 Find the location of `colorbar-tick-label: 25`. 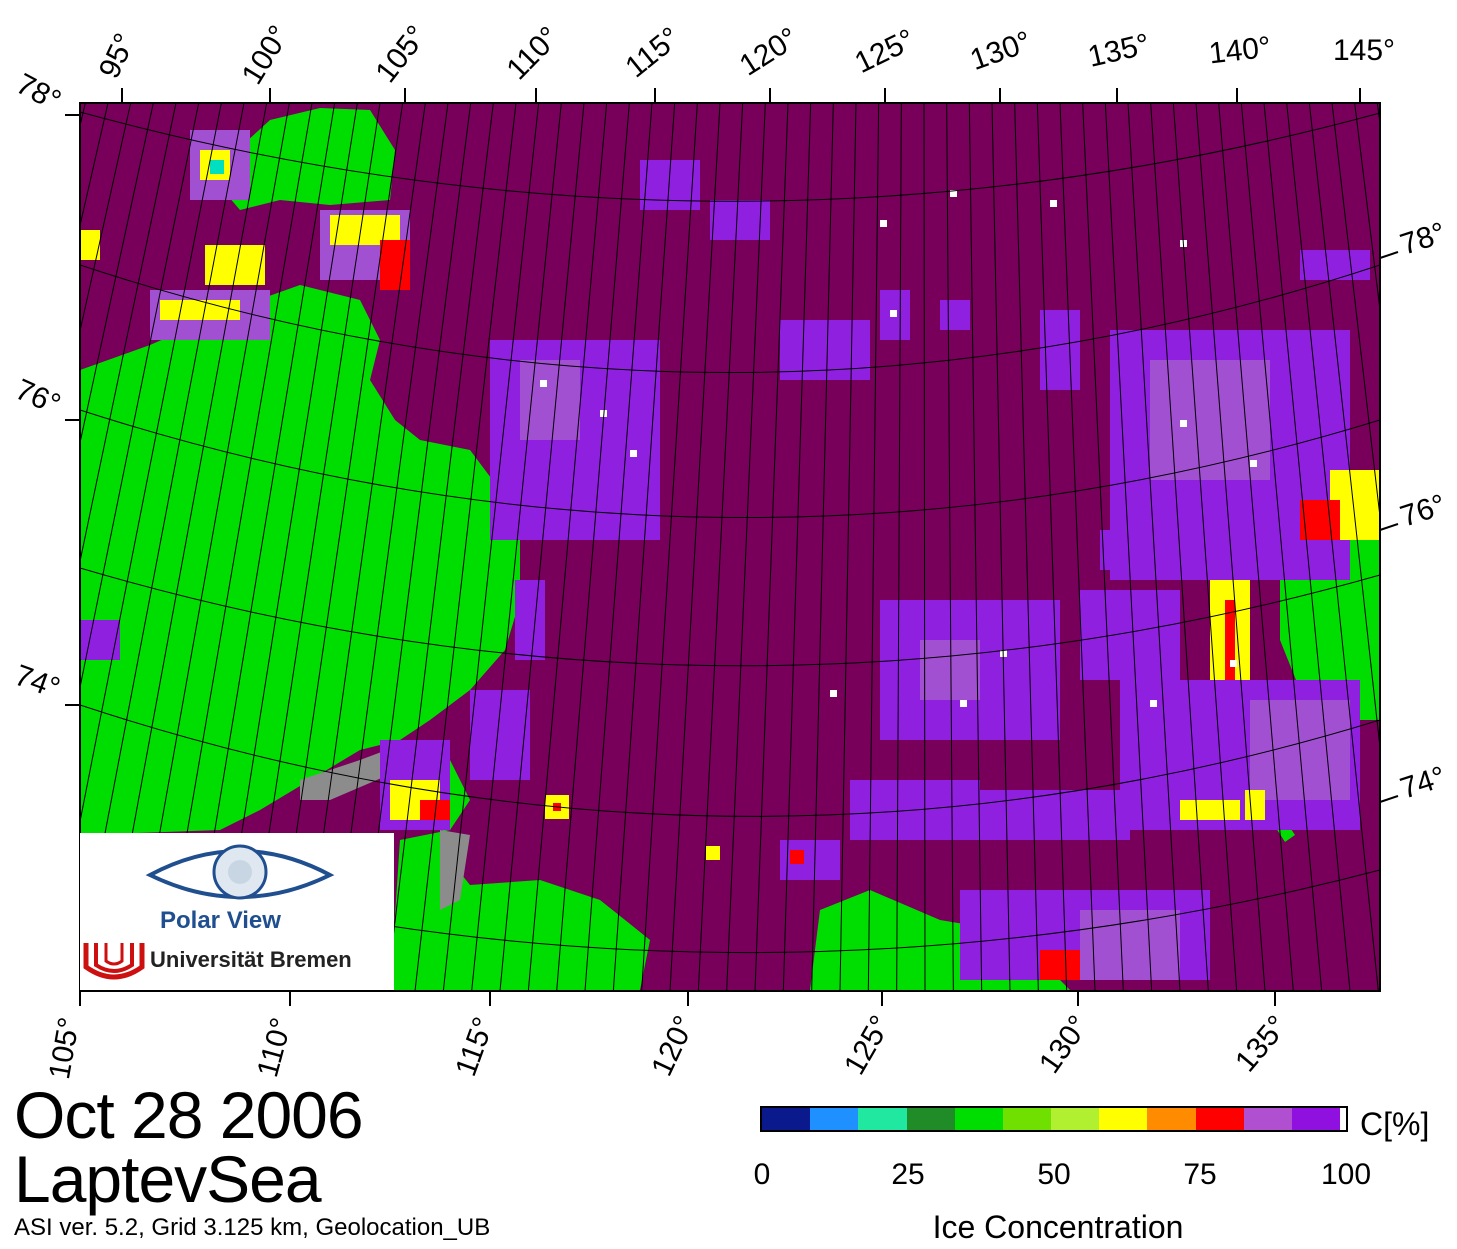

colorbar-tick-label: 25 is located at coordinates (908, 1174).